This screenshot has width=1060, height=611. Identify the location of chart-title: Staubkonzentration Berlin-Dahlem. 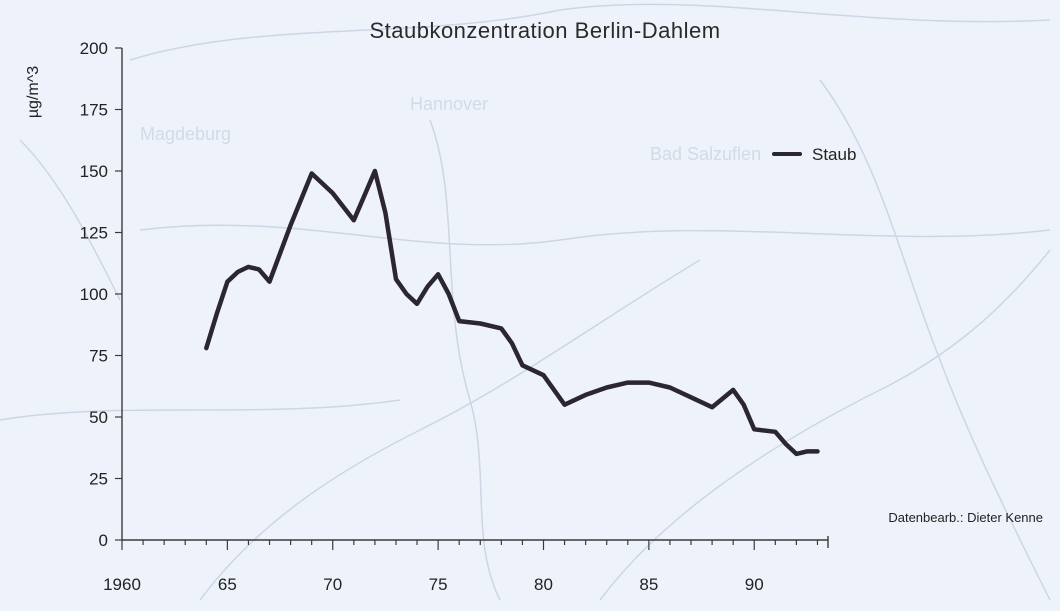
(544, 30).